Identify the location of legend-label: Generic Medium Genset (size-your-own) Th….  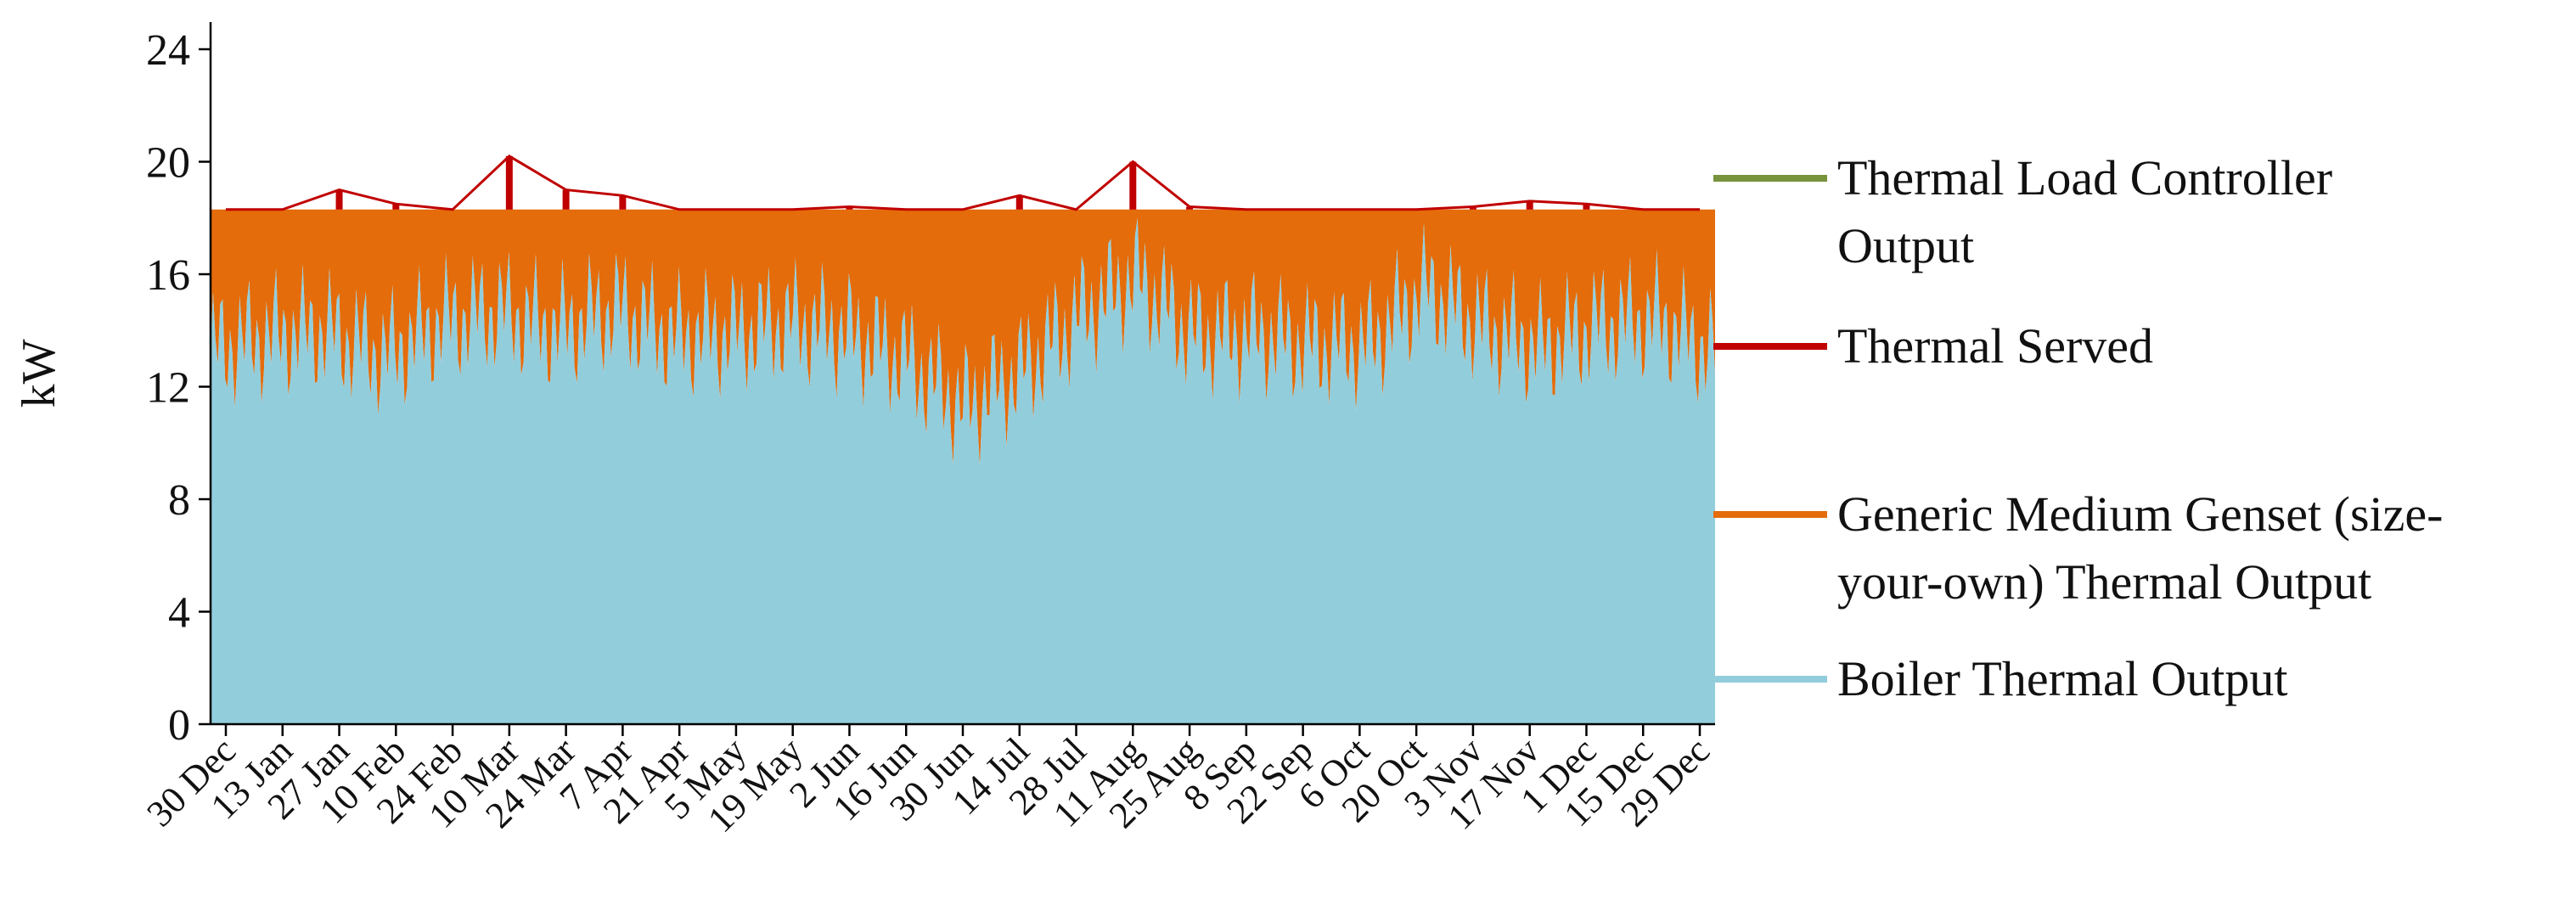
(2140, 548).